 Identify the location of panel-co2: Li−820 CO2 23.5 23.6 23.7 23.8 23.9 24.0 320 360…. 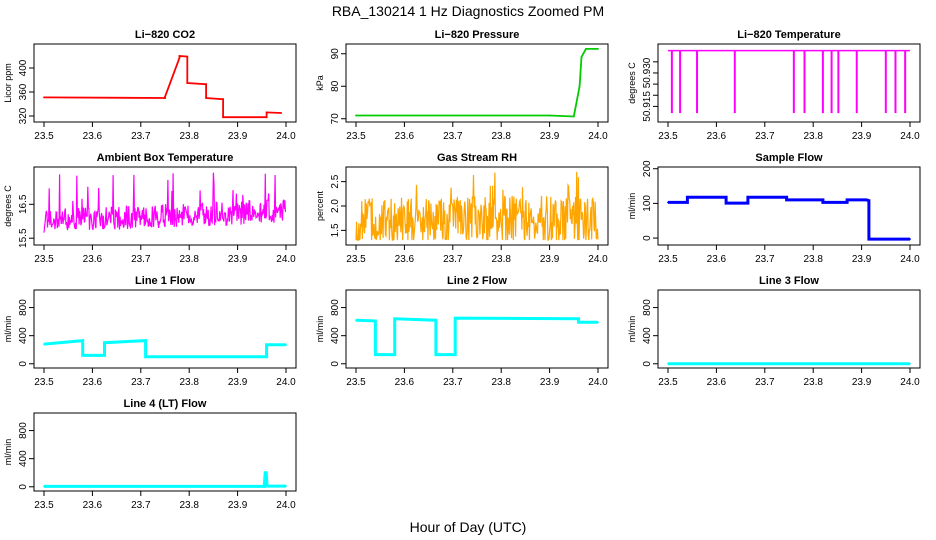
(150, 85).